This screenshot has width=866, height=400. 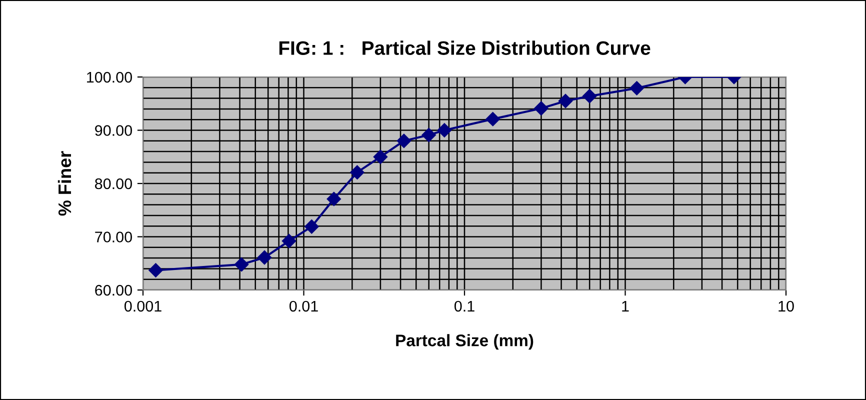 I want to click on y-tick-label: 80.00, so click(x=113, y=184).